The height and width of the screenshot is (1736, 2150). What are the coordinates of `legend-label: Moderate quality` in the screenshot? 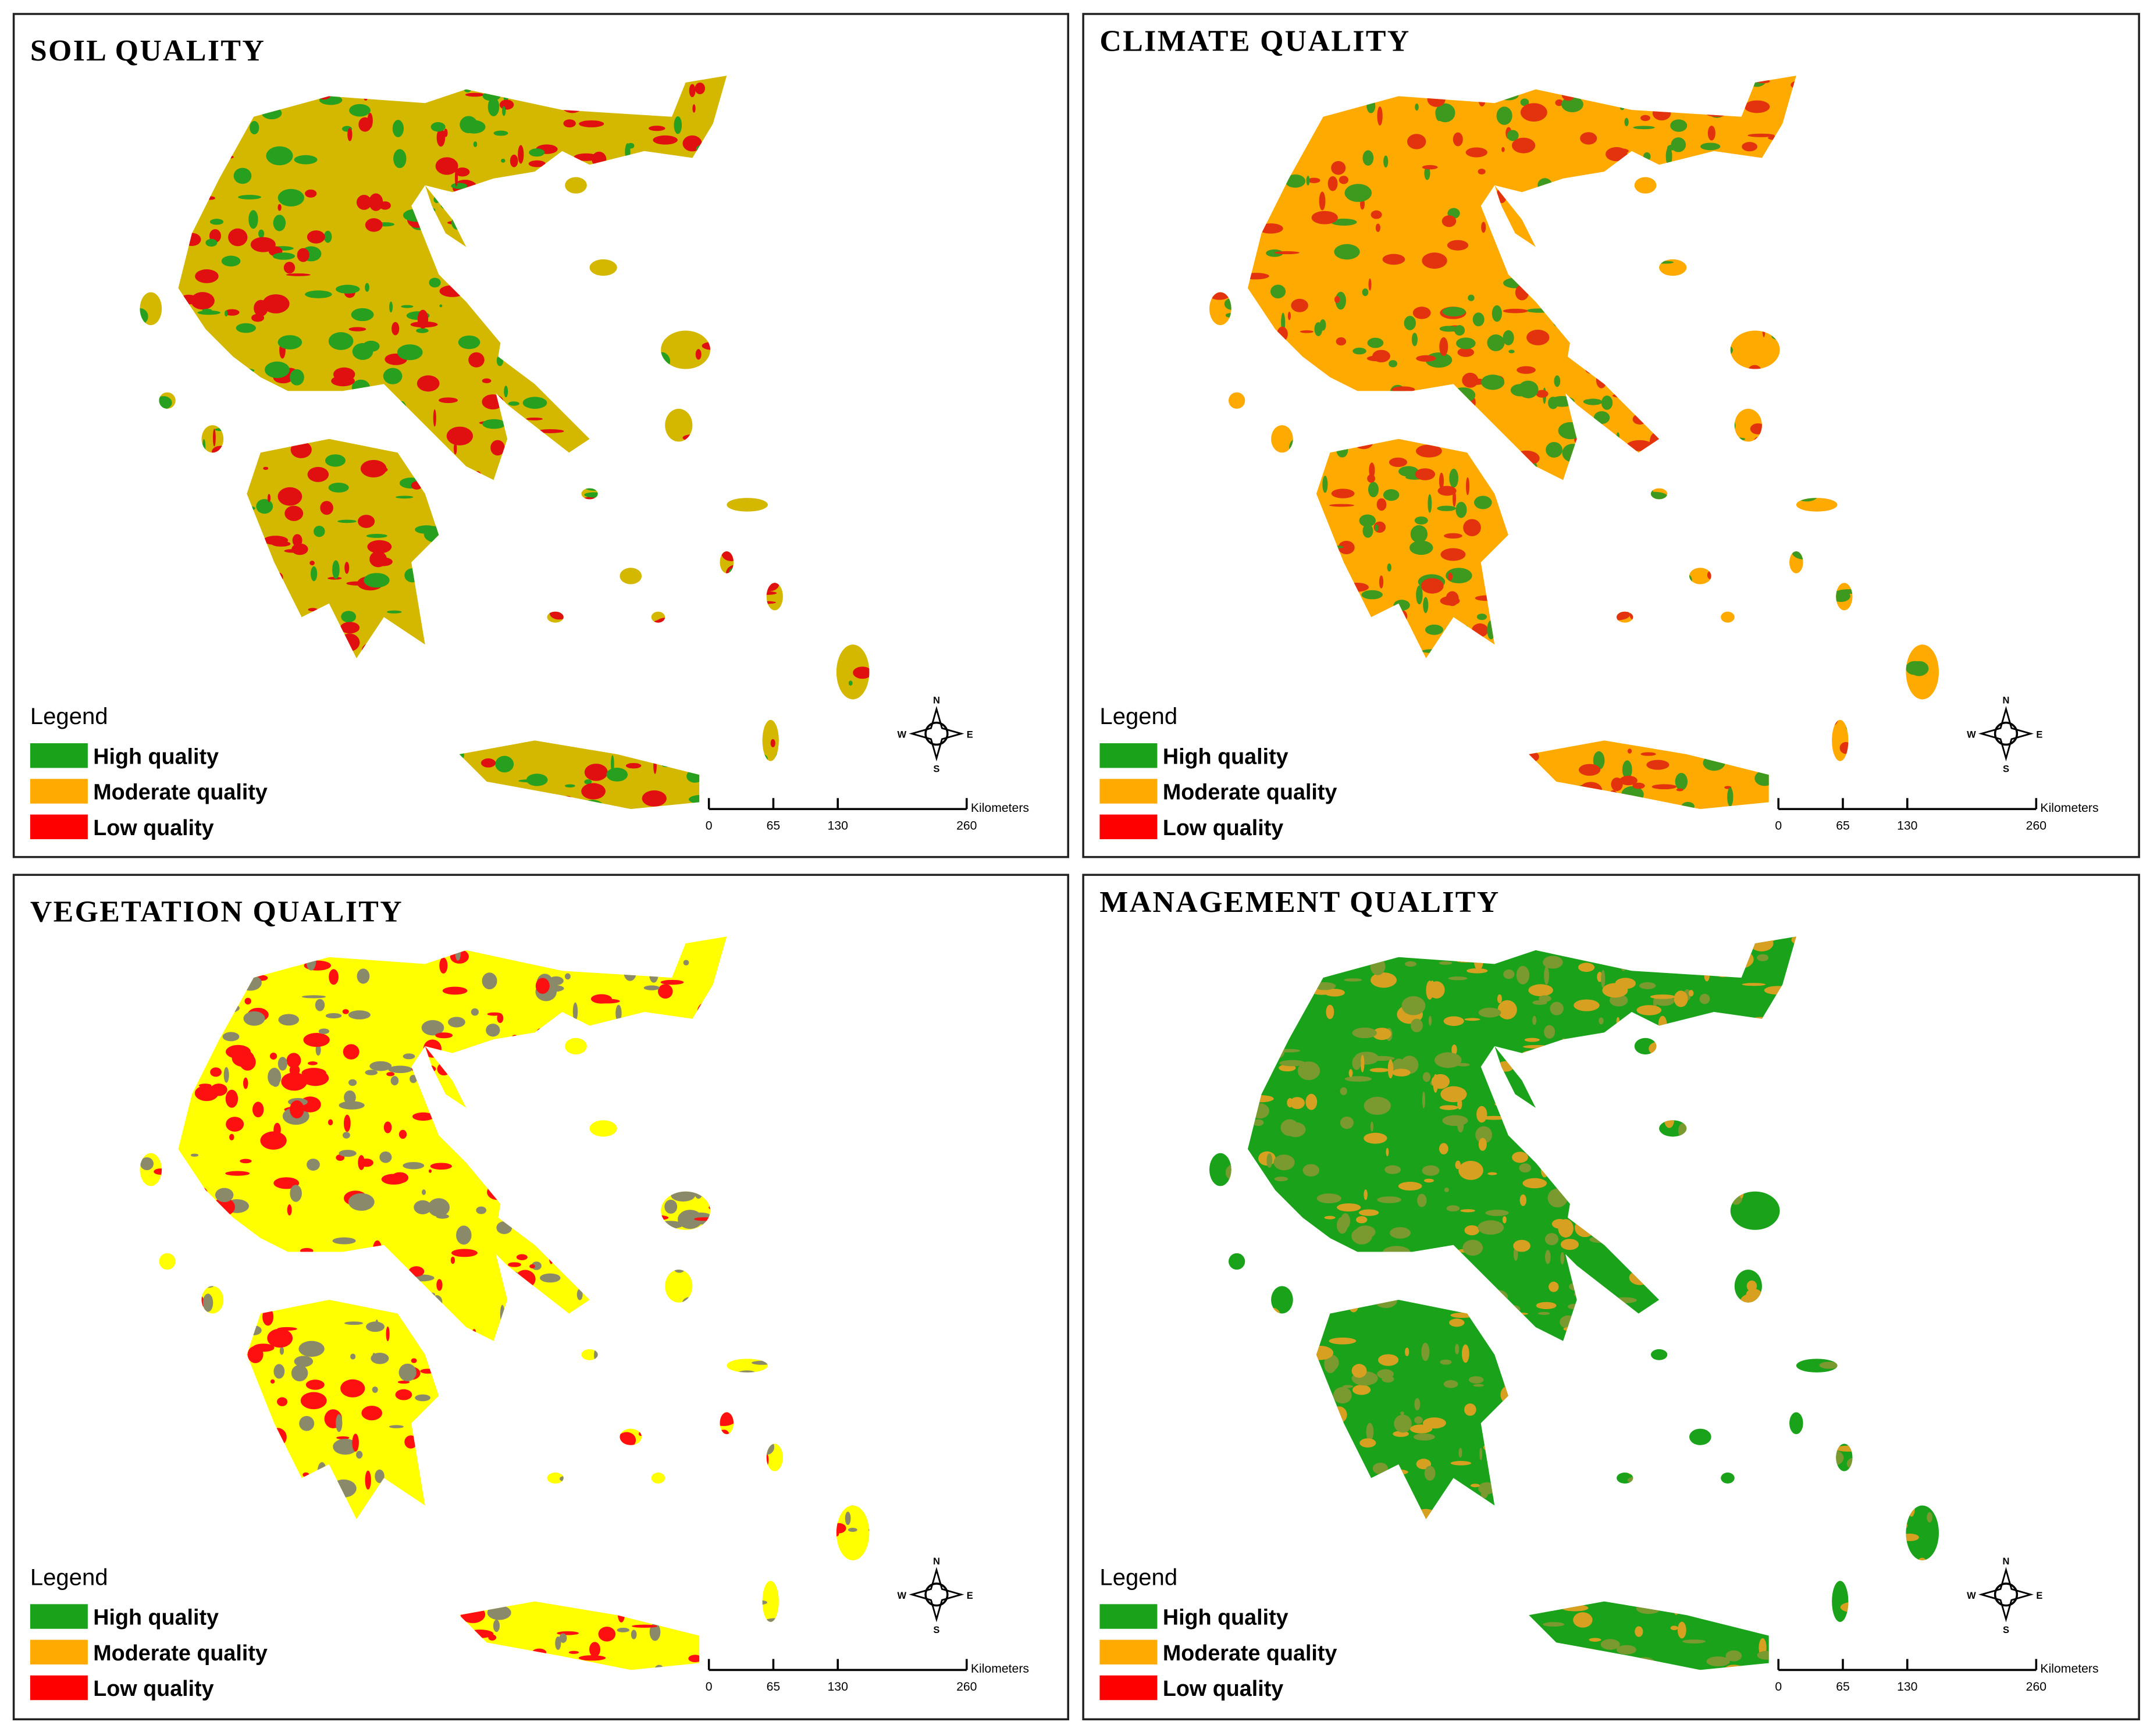 It's located at (180, 792).